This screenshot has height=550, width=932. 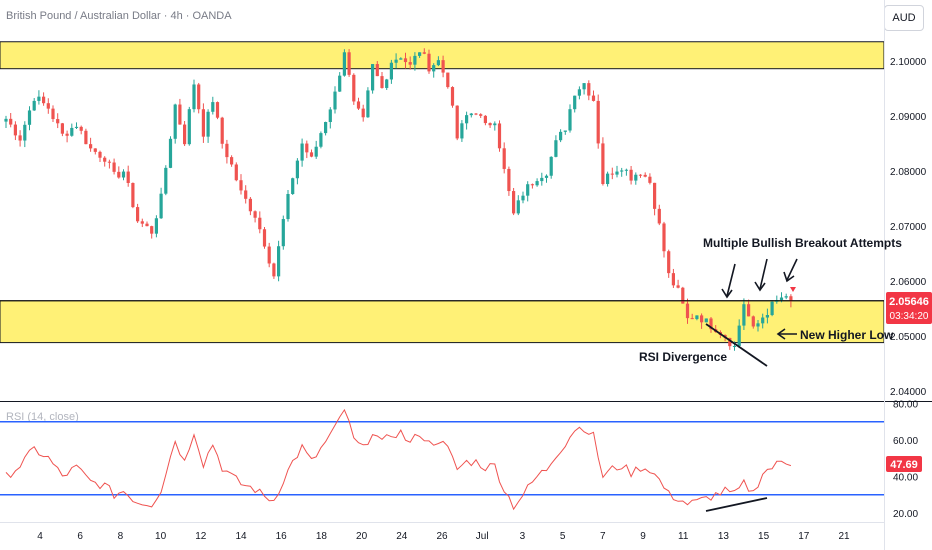 What do you see at coordinates (908, 337) in the screenshot?
I see `price-tick-label: 2.05000` at bounding box center [908, 337].